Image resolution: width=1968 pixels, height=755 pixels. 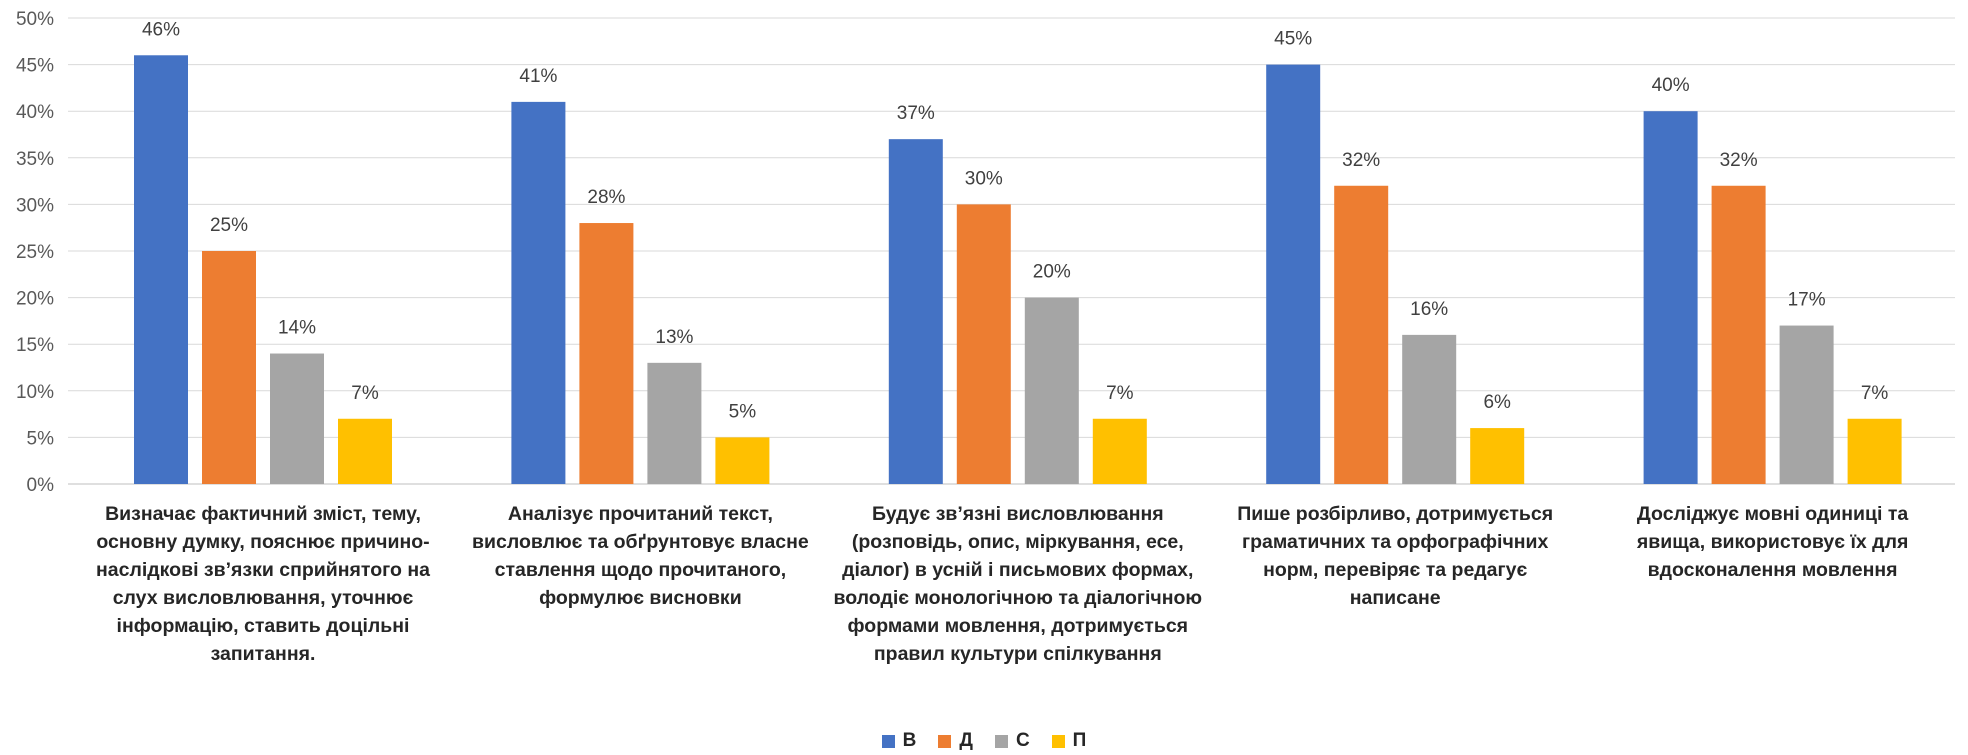 What do you see at coordinates (41, 438) in the screenshot?
I see `y-tick-label: 5%` at bounding box center [41, 438].